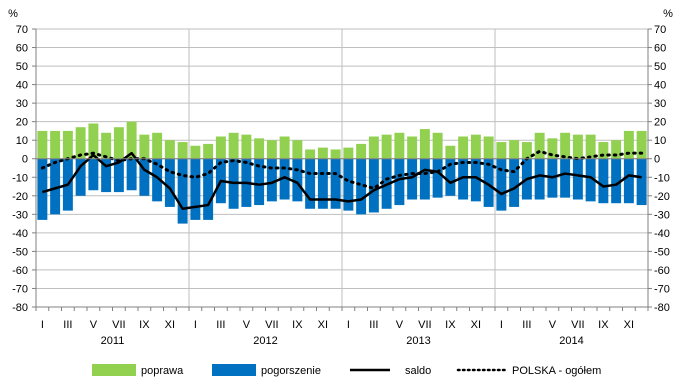  What do you see at coordinates (660, 104) in the screenshot?
I see `y-tick-label-right: 30` at bounding box center [660, 104].